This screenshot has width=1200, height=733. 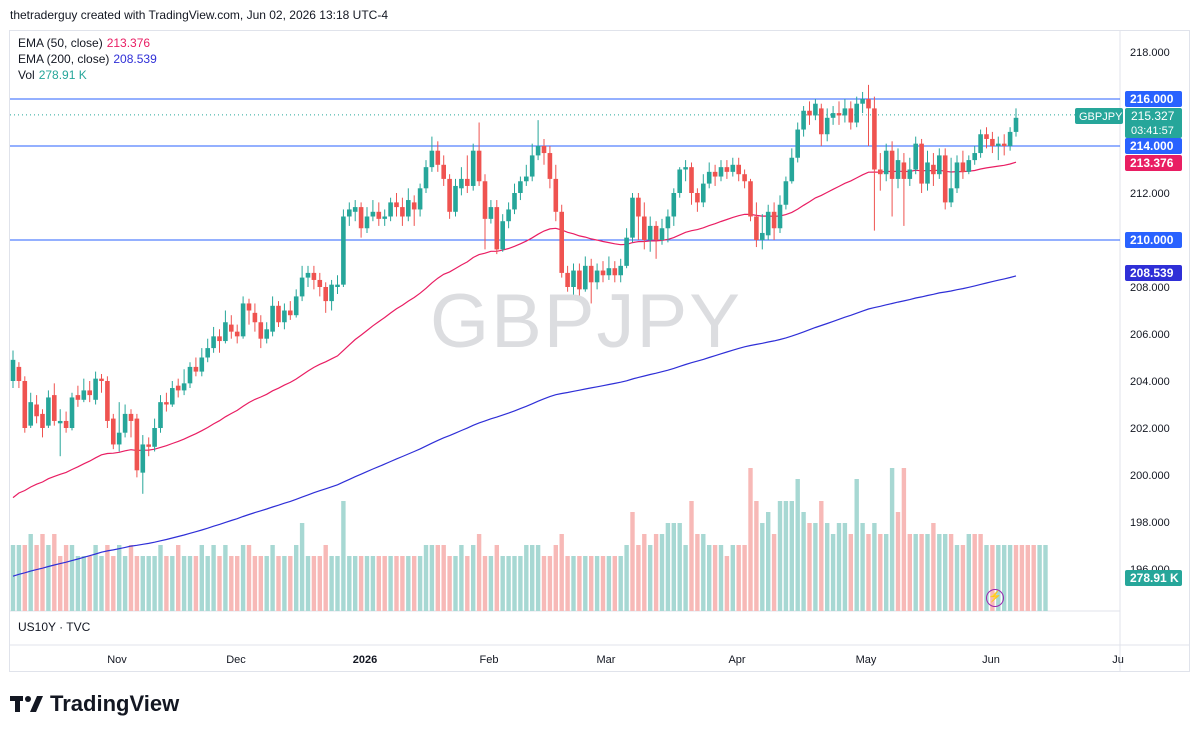 What do you see at coordinates (64, 59) in the screenshot?
I see `legend-ema200-label: EMA (200, close)` at bounding box center [64, 59].